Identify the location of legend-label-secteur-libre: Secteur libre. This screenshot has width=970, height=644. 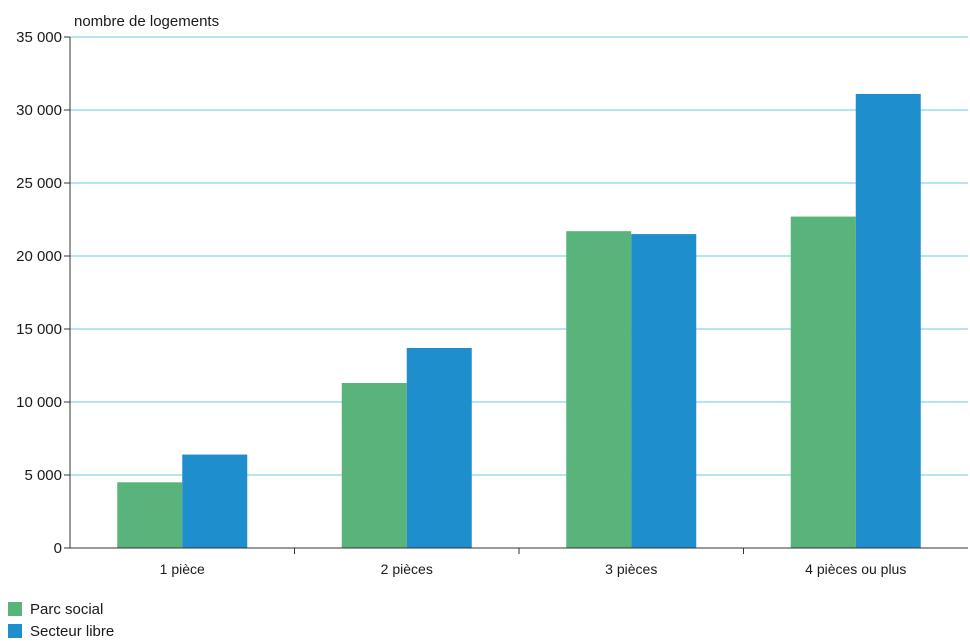
(72, 631).